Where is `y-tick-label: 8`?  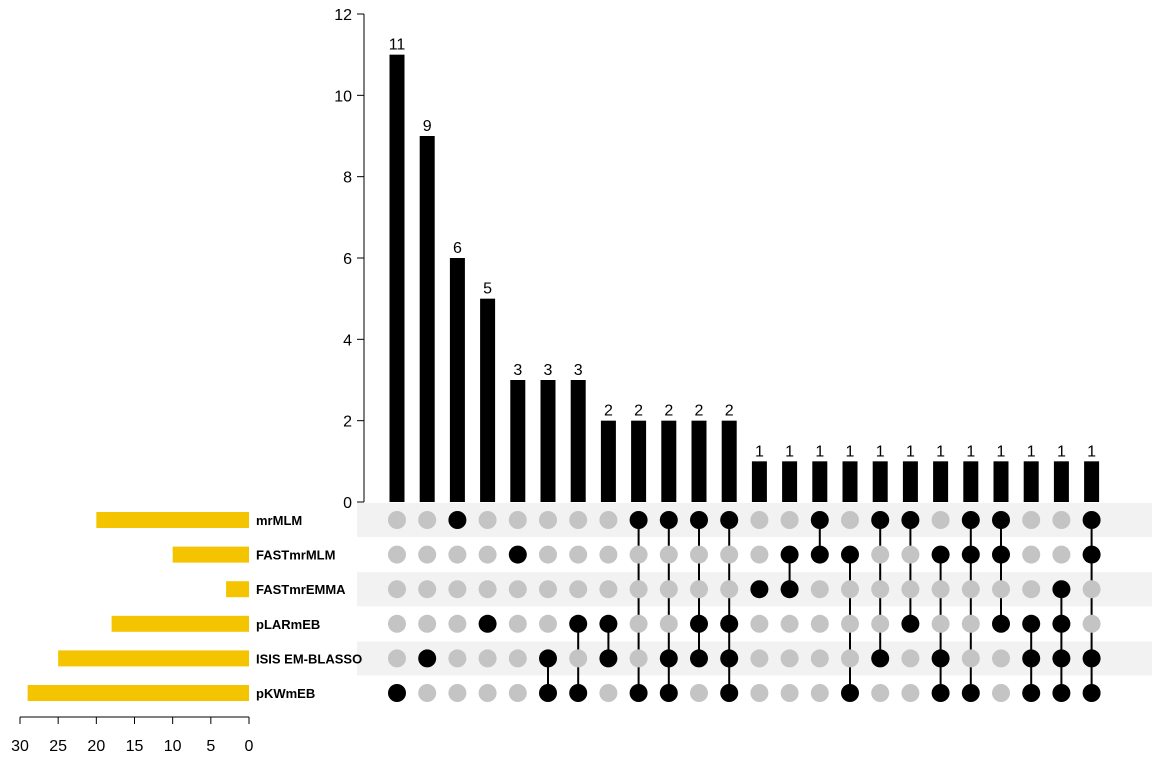
y-tick-label: 8 is located at coordinates (347, 178).